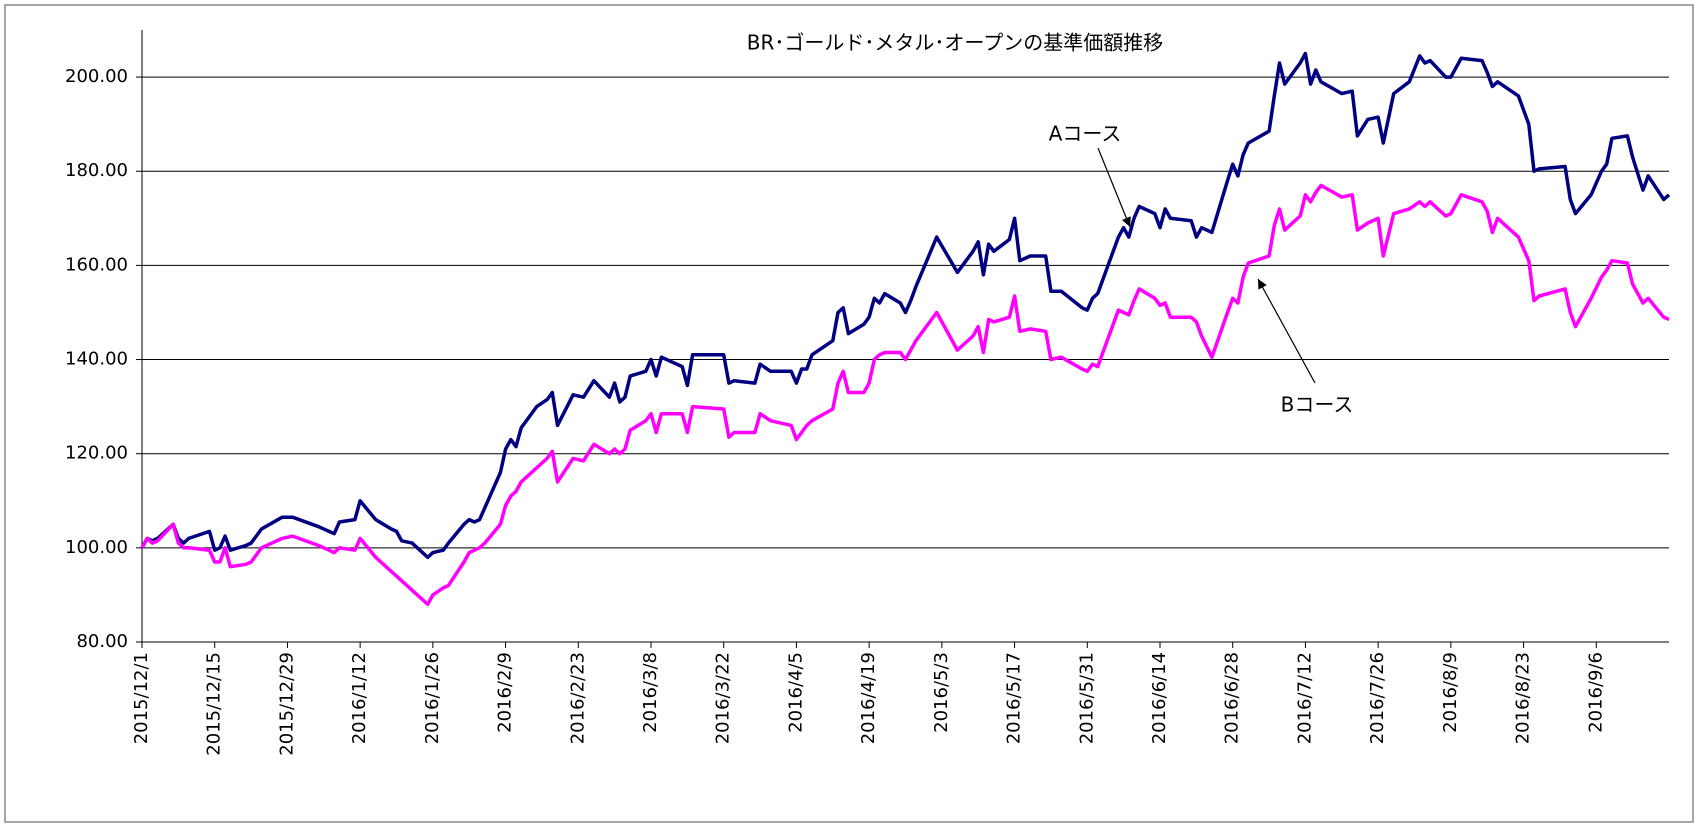  I want to click on x-tick-label: 2016/5/31, so click(1086, 698).